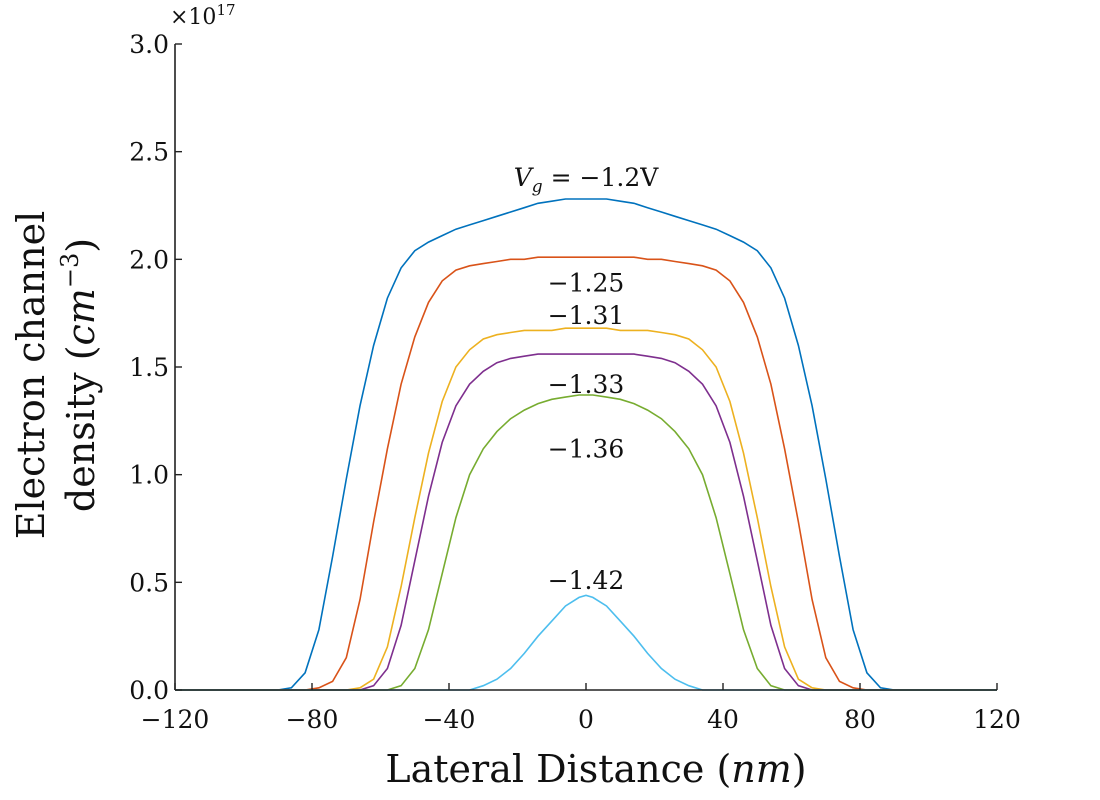 The image size is (1100, 800). What do you see at coordinates (79, 375) in the screenshot?
I see `y-axis-title-line2: density (cm−3)` at bounding box center [79, 375].